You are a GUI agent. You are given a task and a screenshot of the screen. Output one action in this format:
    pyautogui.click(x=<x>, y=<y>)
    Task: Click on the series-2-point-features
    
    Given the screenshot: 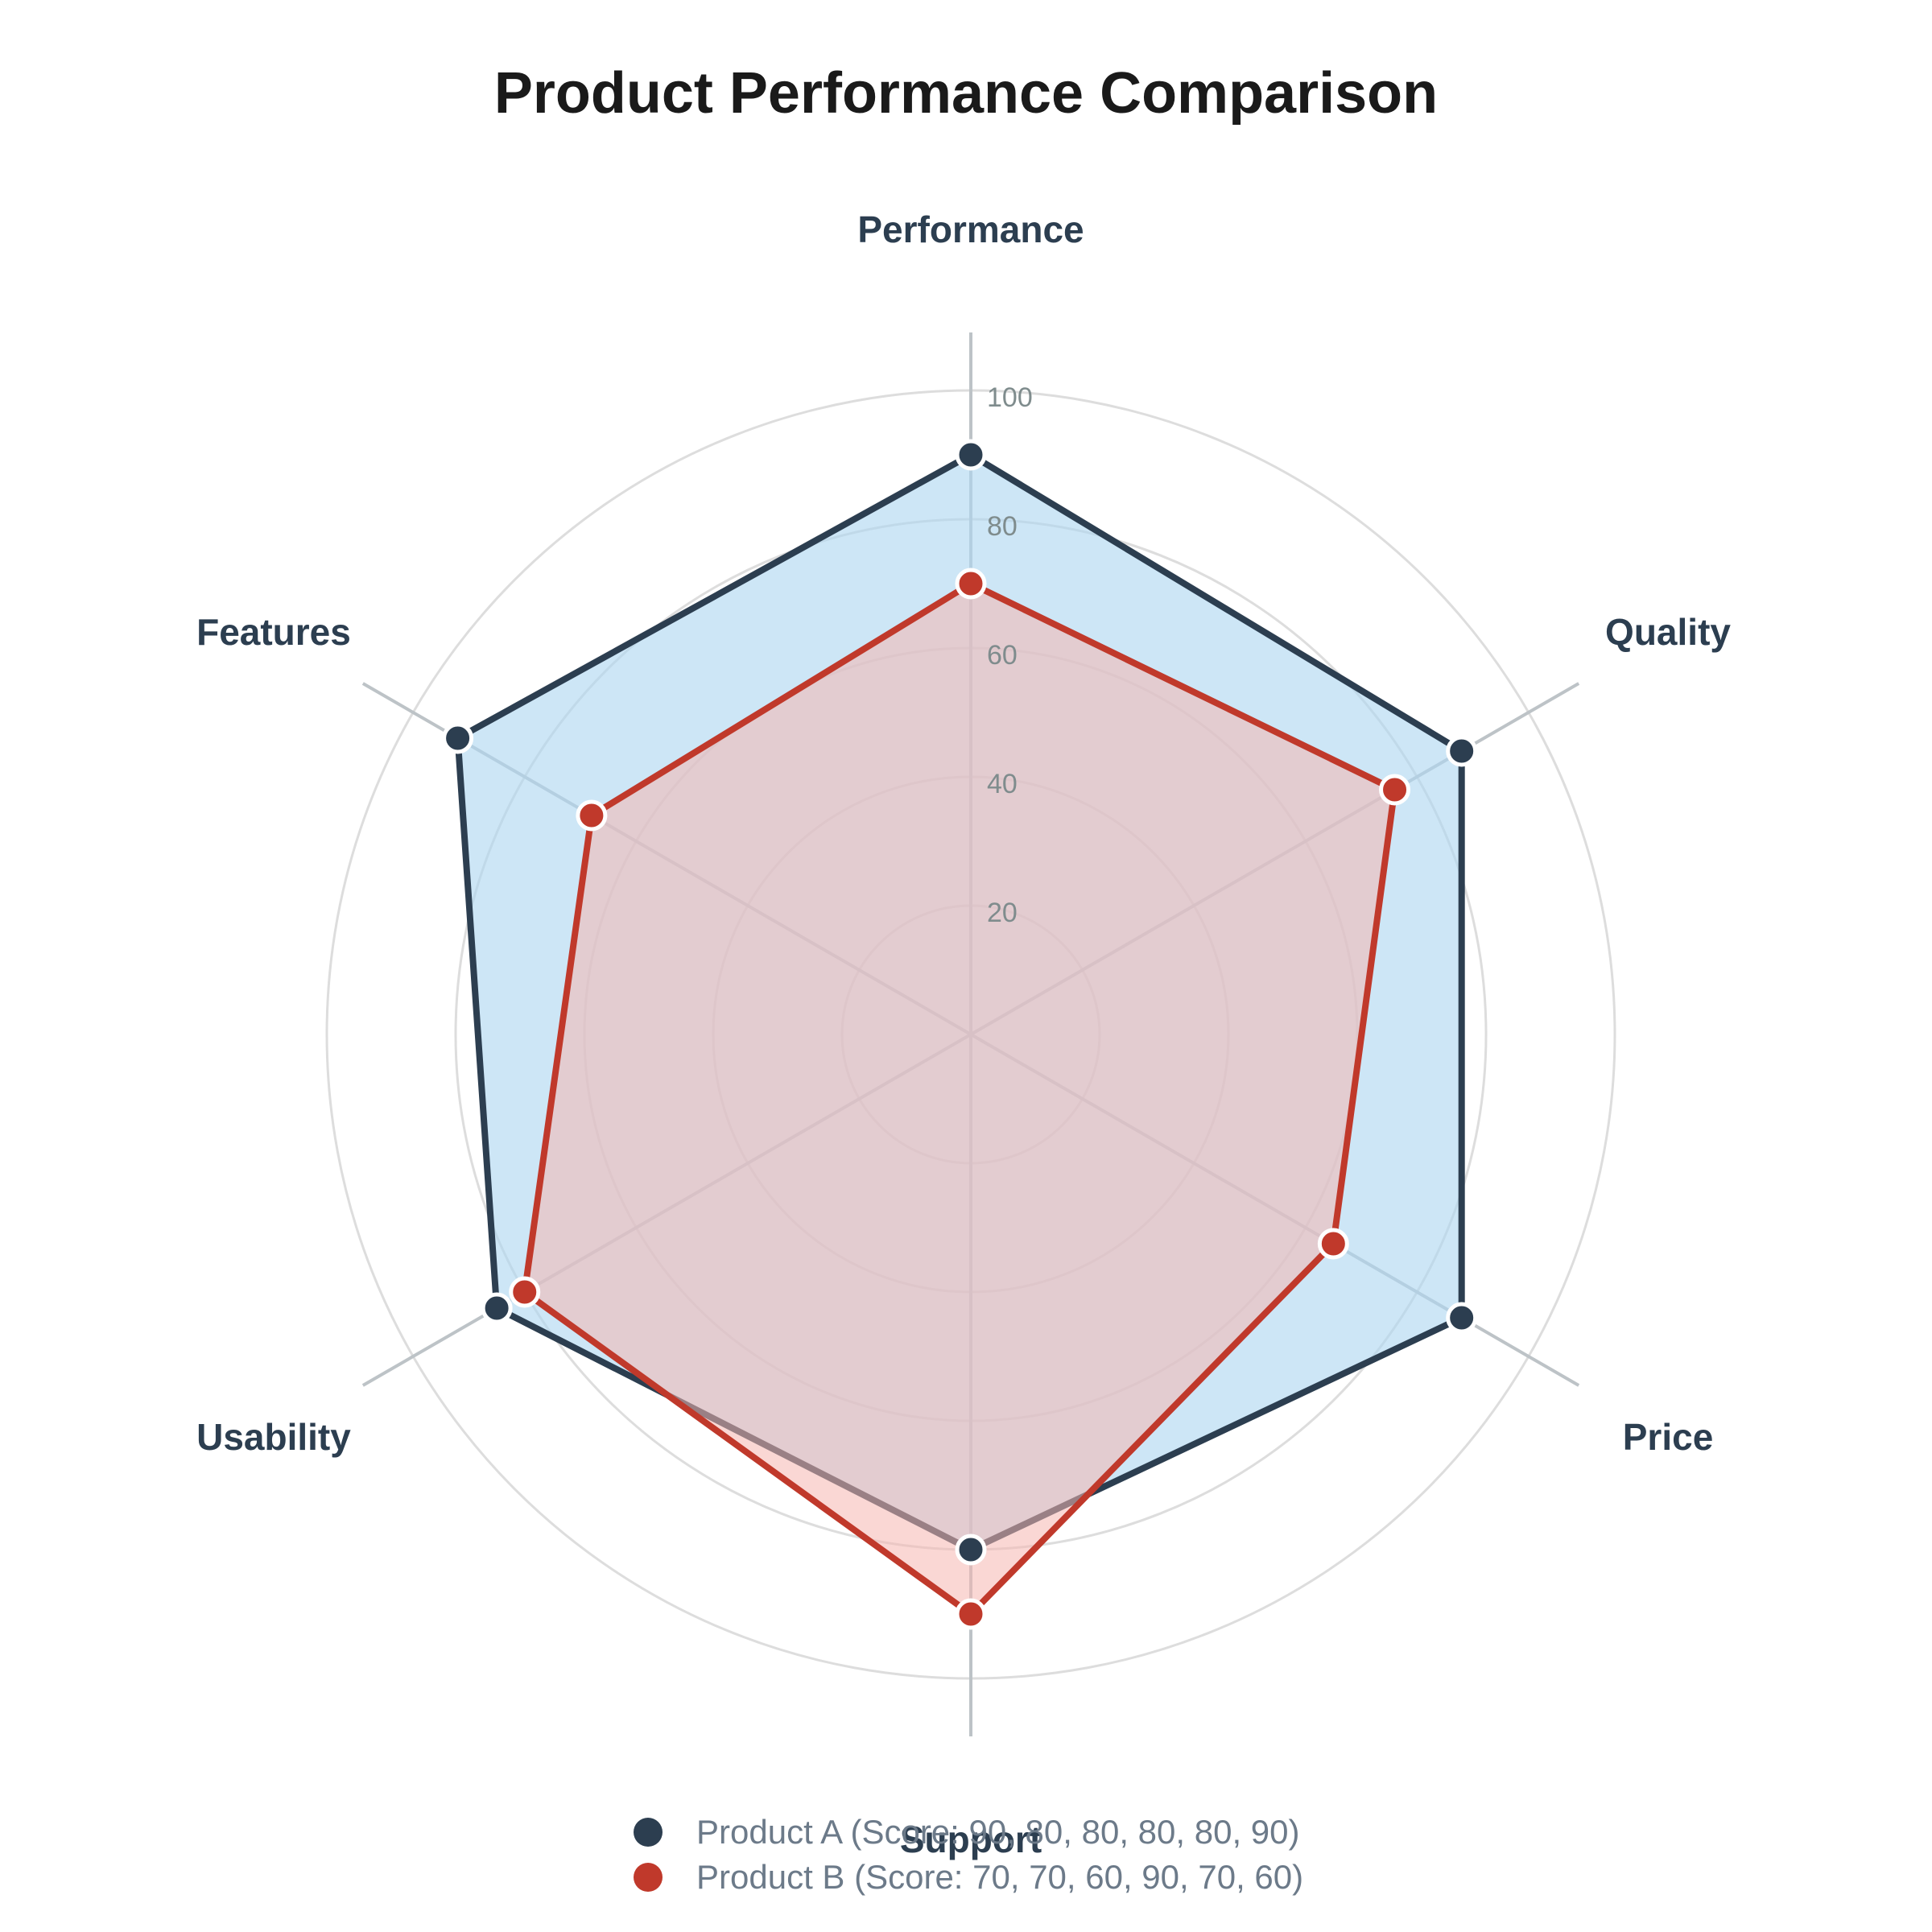 What is the action you would take?
    pyautogui.click(x=592, y=815)
    